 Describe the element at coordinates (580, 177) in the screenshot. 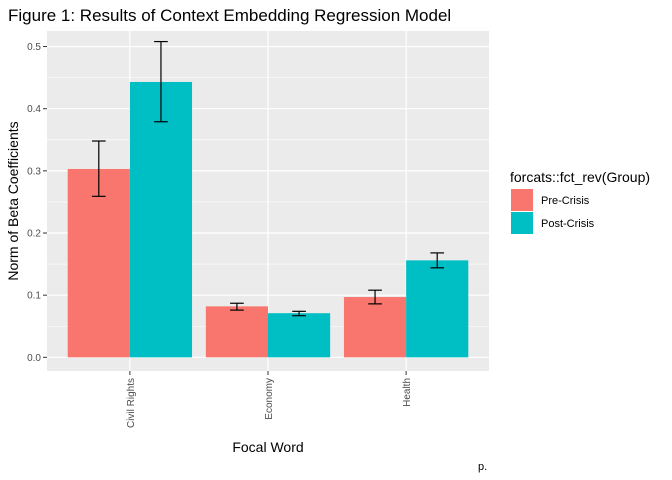

I see `legend-title: forcats::fct_rev(Group)` at that location.